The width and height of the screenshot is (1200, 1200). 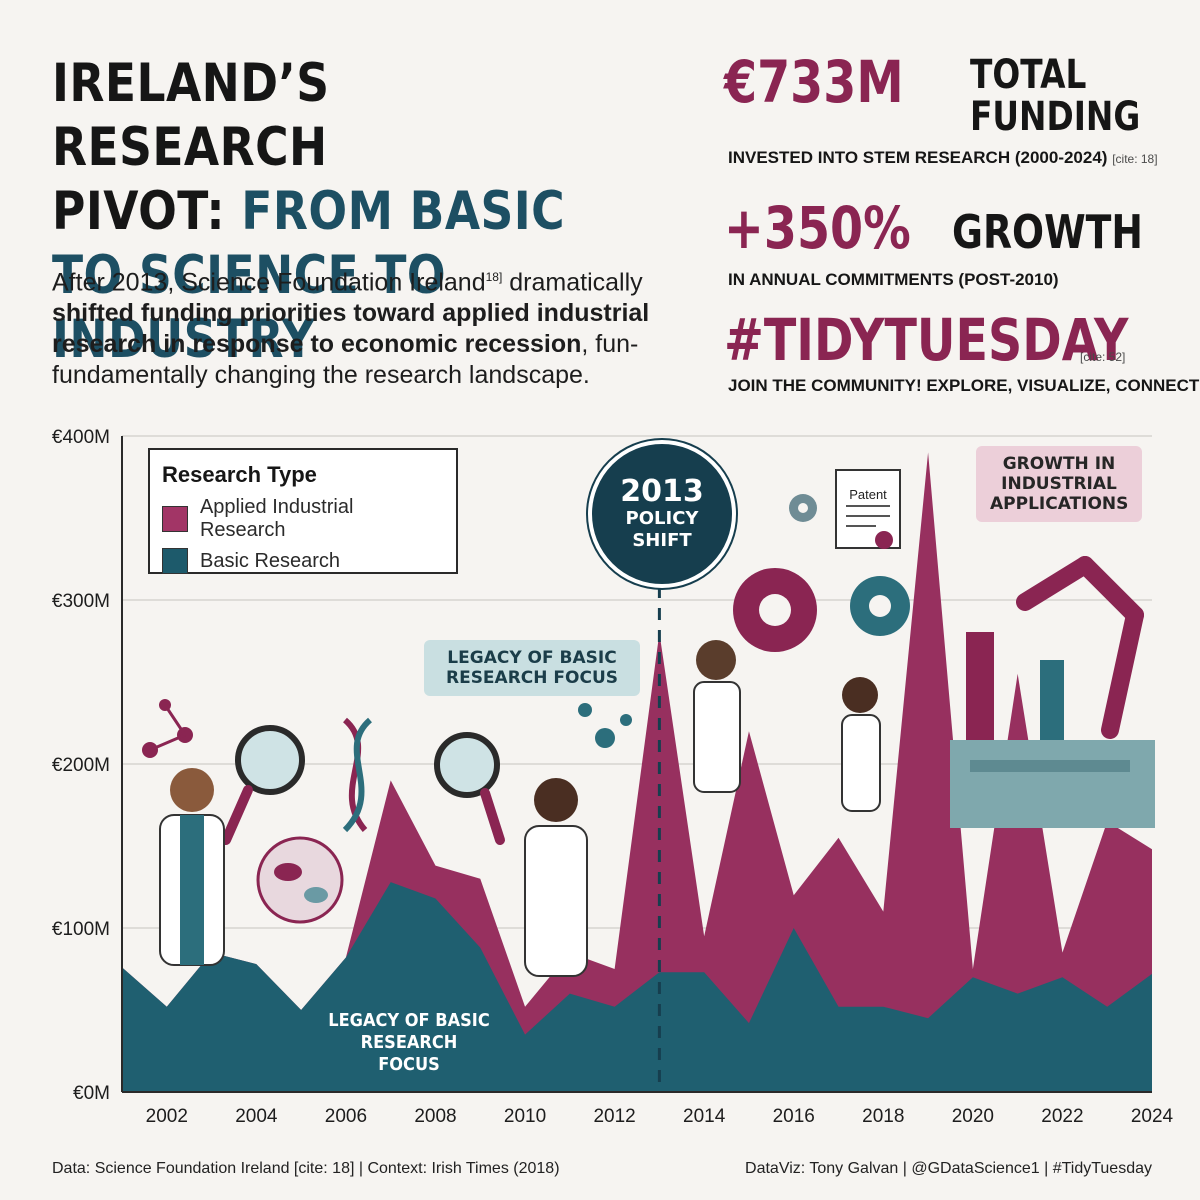 What do you see at coordinates (81, 929) in the screenshot?
I see `y-tick-label: €100M` at bounding box center [81, 929].